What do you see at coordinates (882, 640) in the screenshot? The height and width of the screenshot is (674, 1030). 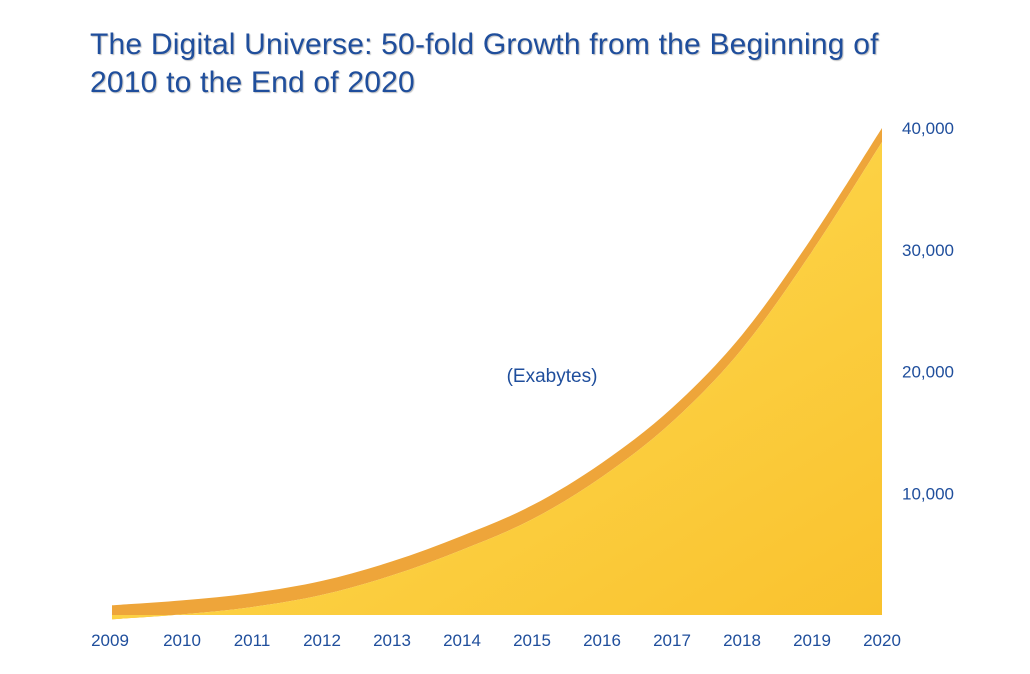 I see `x-tick-label: 2020` at bounding box center [882, 640].